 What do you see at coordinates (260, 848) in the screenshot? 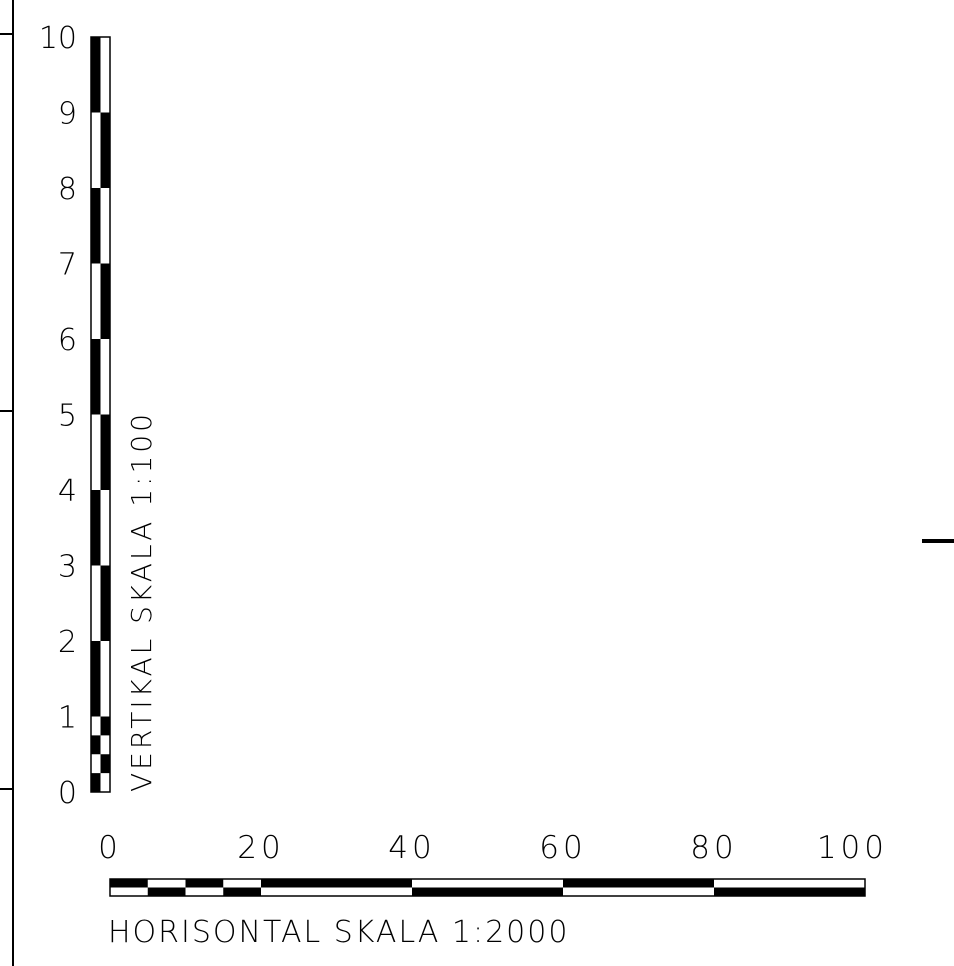
I see `horizontal-tick-label: 20` at bounding box center [260, 848].